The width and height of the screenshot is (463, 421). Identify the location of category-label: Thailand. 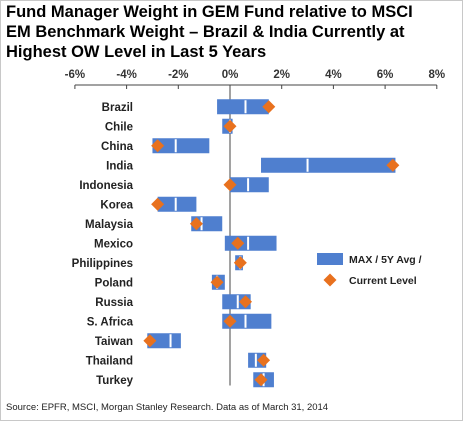
(109, 361).